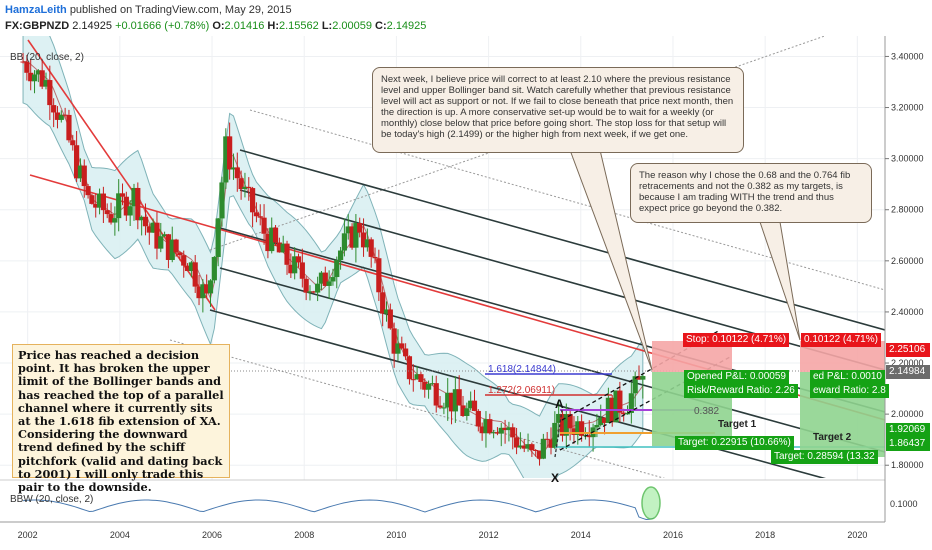  I want to click on bb-indicator-label: BB (20, close, 2), so click(47, 57).